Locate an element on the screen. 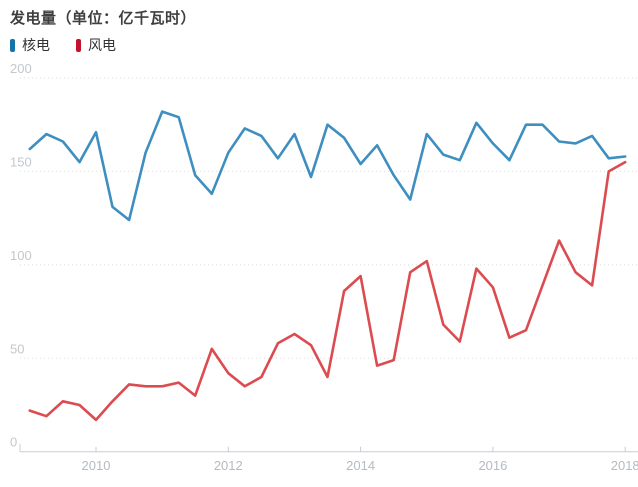  chart-legend: 核电 风电 is located at coordinates (76, 45).